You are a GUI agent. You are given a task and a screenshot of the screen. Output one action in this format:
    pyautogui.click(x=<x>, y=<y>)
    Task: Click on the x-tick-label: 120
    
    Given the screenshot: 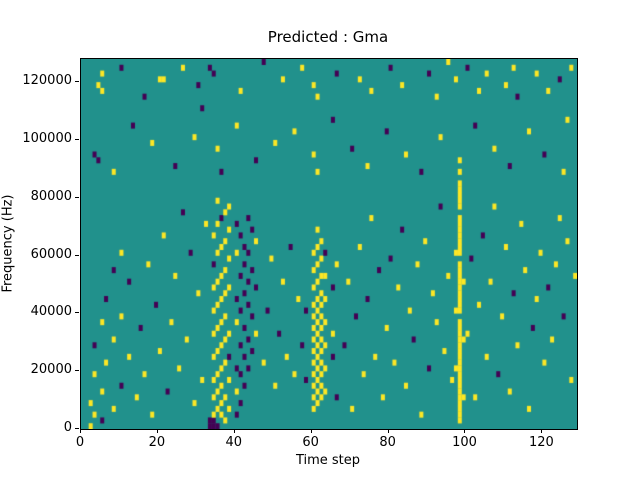 What is the action you would take?
    pyautogui.click(x=541, y=442)
    